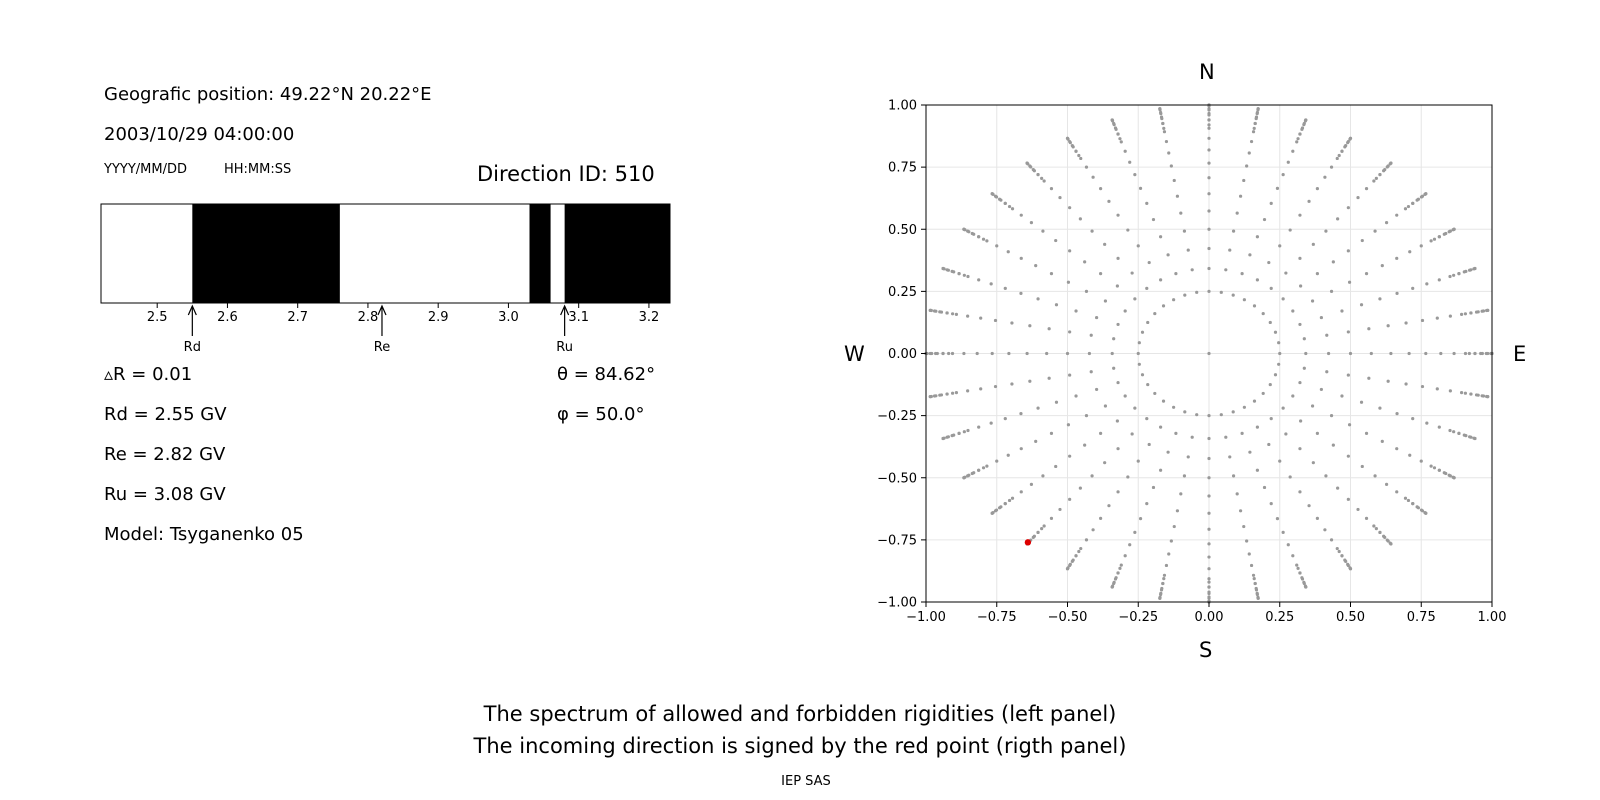 This screenshot has width=1600, height=800. Describe the element at coordinates (382, 347) in the screenshot. I see `marker-label-re: Re` at that location.